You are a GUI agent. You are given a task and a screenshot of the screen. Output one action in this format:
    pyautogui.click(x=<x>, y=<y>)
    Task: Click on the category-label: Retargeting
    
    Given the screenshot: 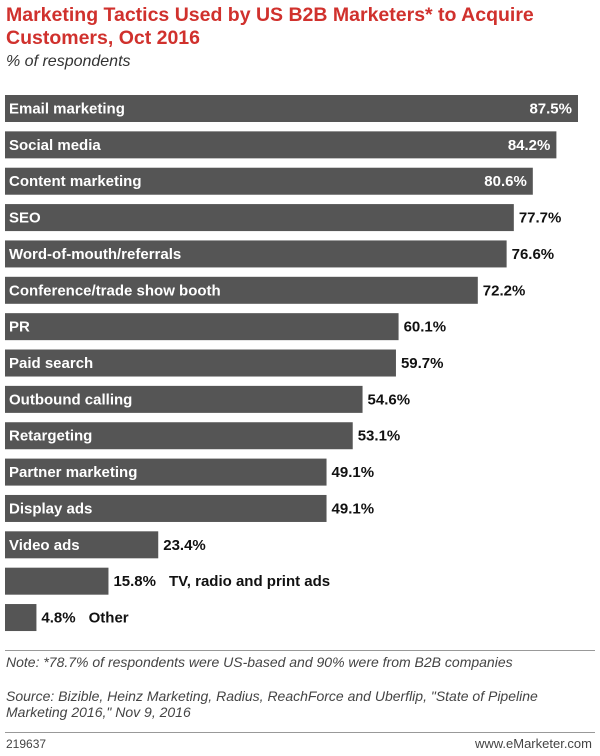 What is the action you would take?
    pyautogui.click(x=50, y=436)
    